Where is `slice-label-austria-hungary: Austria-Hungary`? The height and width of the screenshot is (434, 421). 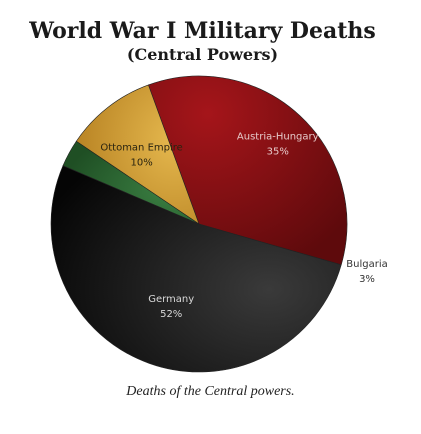
slice-label-austria-hungary: Austria-Hungary is located at coordinates (278, 137).